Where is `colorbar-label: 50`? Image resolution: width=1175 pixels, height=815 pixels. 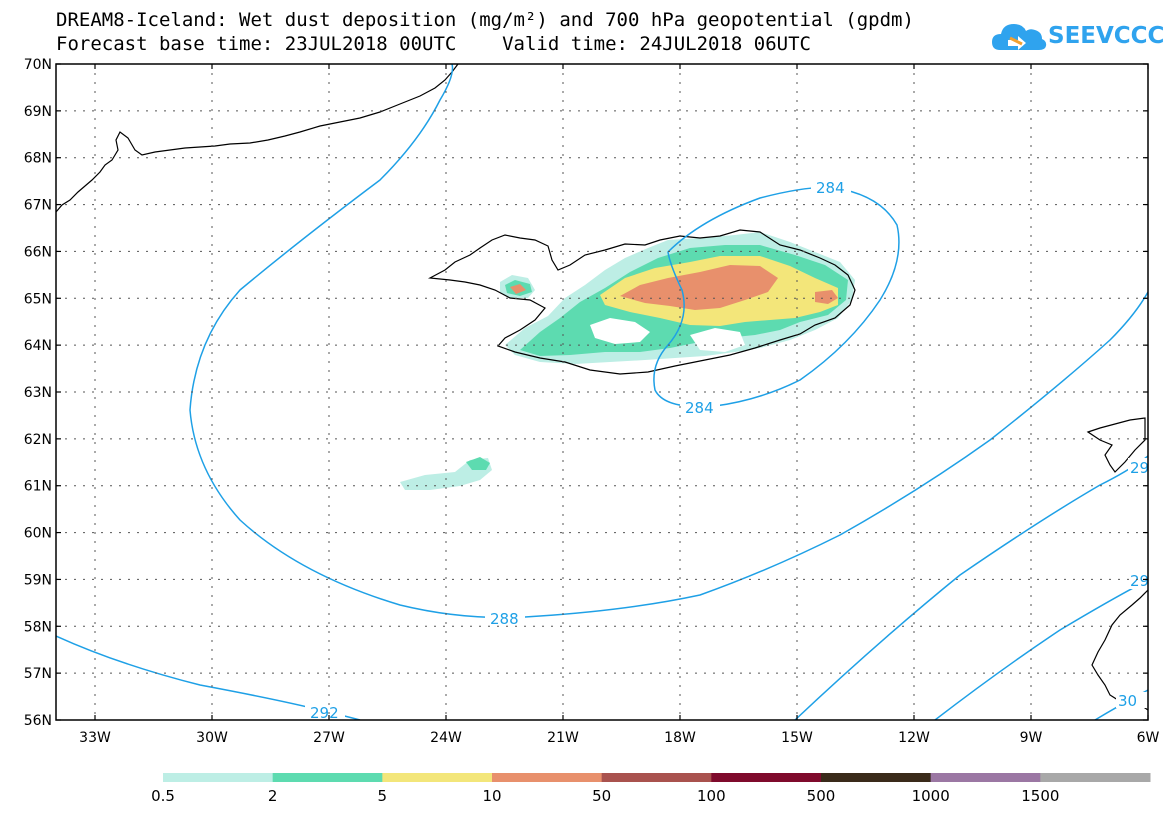 colorbar-label: 50 is located at coordinates (601, 796).